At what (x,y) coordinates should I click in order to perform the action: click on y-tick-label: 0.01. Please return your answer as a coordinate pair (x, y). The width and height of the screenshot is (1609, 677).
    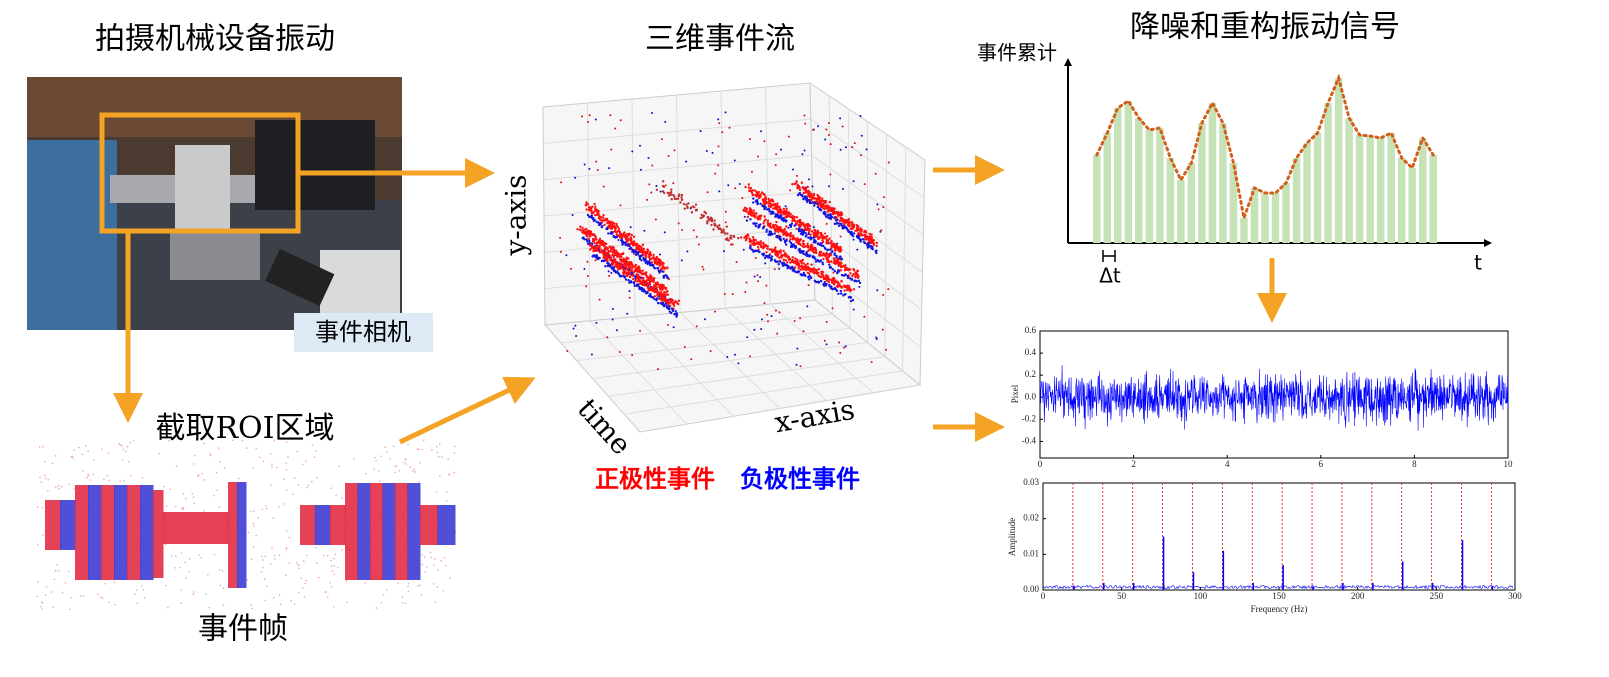
    Looking at the image, I should click on (1031, 553).